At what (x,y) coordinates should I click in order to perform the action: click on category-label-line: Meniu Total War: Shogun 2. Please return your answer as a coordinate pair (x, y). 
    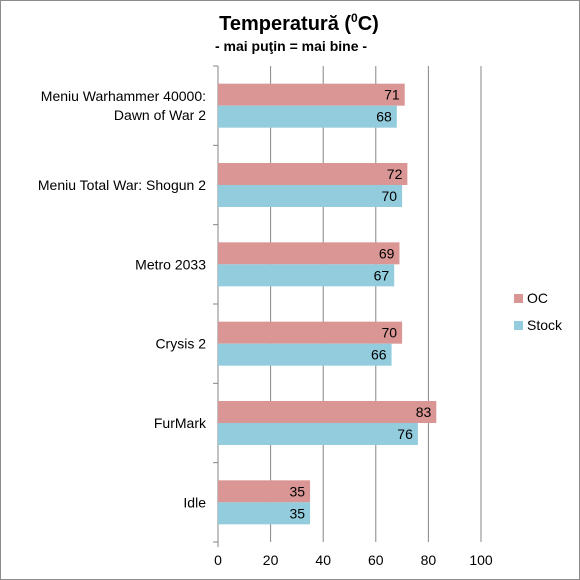
    Looking at the image, I should click on (122, 185).